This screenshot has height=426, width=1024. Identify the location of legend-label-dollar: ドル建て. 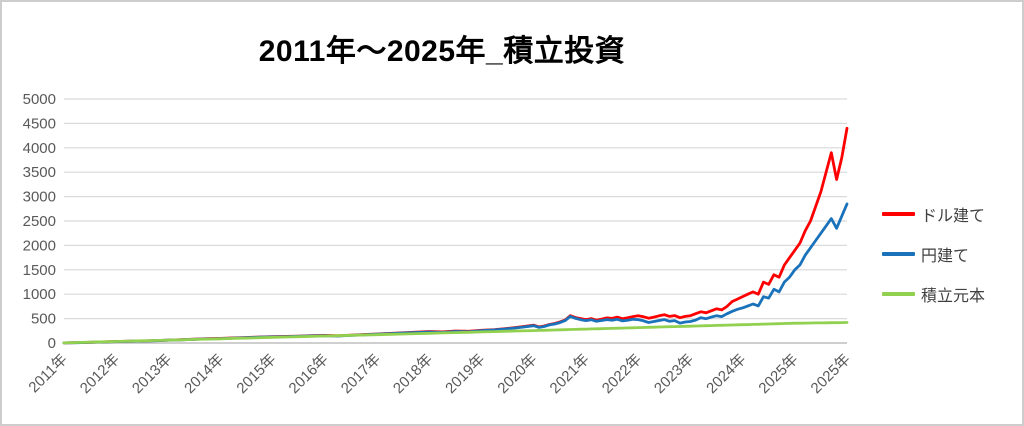
(953, 216).